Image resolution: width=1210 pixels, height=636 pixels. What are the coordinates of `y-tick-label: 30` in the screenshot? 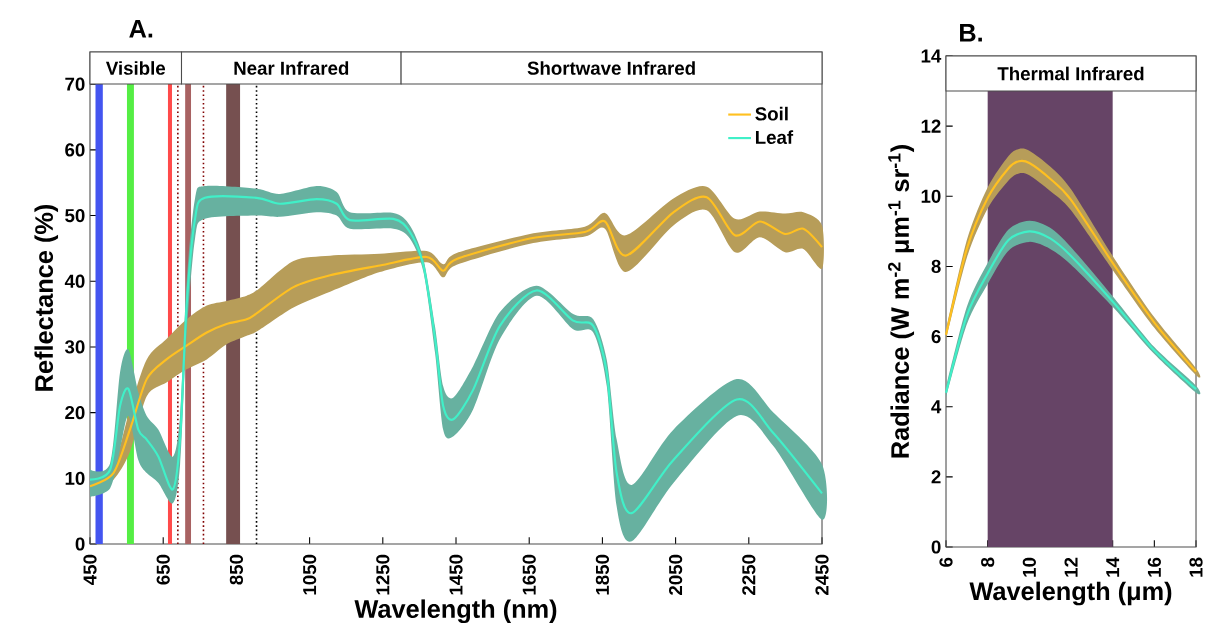 It's located at (74, 347).